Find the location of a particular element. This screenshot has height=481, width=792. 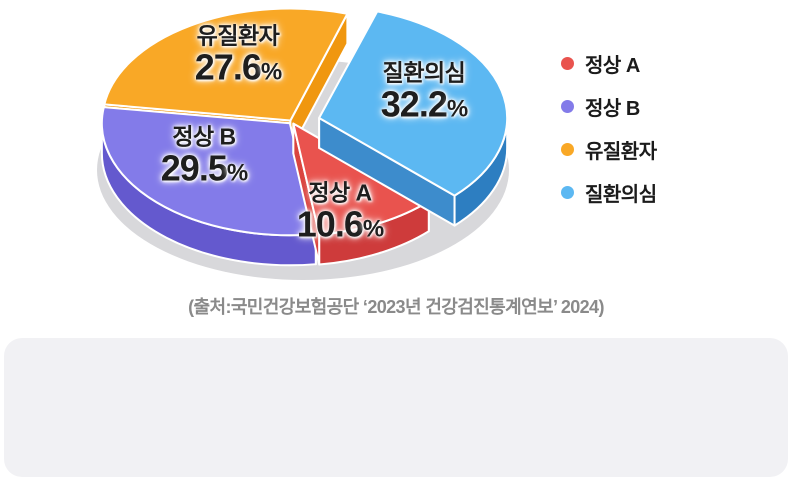

legend-label: 유질환자 is located at coordinates (621, 152).